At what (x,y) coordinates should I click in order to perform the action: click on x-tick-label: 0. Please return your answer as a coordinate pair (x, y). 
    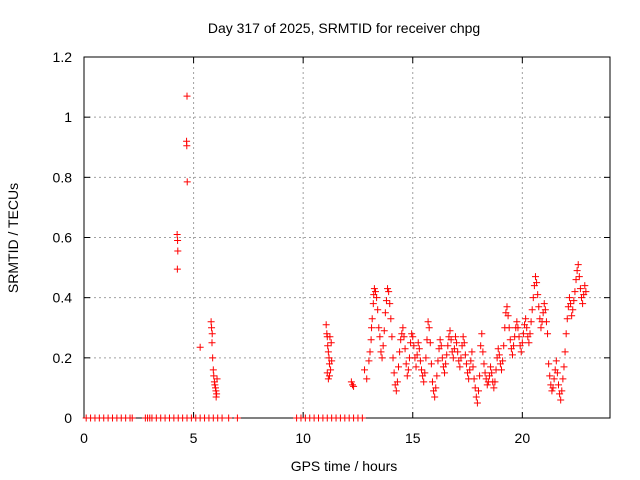
    Looking at the image, I should click on (84, 438).